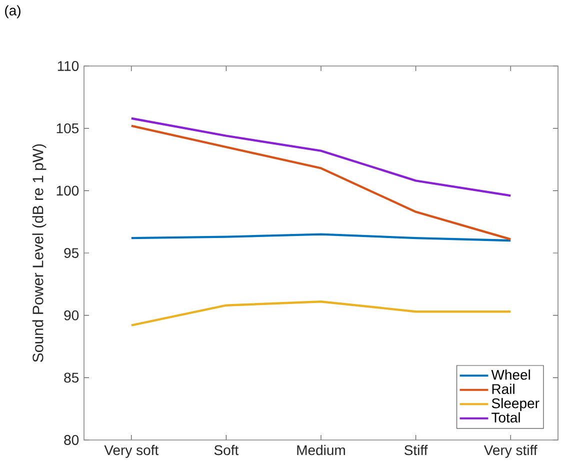 The image size is (571, 475). Describe the element at coordinates (131, 451) in the screenshot. I see `x-tick-label: Very soft` at that location.